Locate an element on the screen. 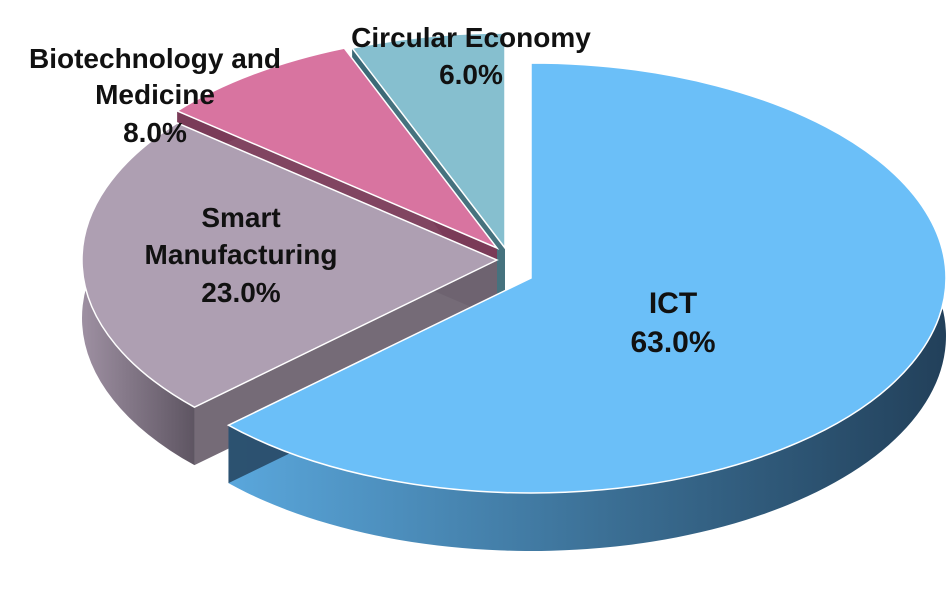 This screenshot has width=949, height=595. slice-percent: 23.0% is located at coordinates (240, 292).